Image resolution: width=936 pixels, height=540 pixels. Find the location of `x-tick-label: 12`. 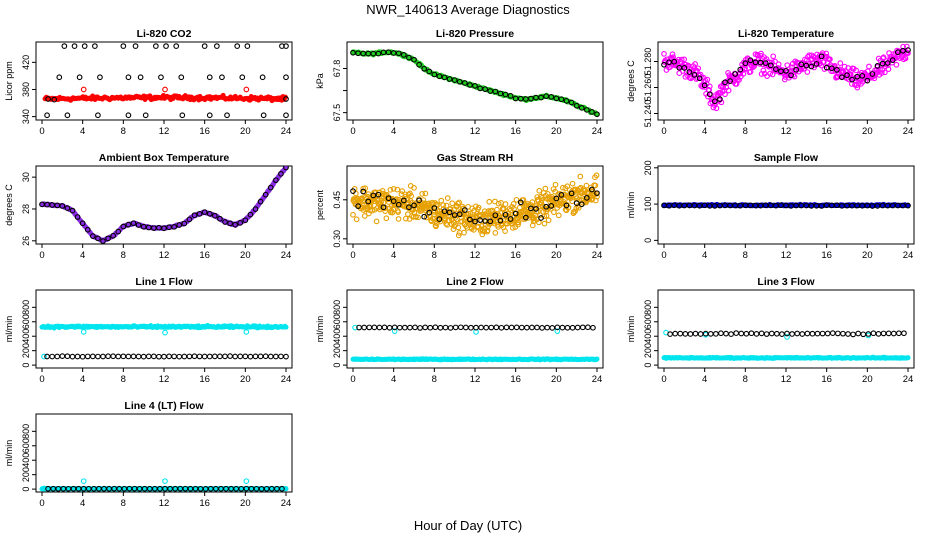

x-tick-label: 12 is located at coordinates (786, 255).